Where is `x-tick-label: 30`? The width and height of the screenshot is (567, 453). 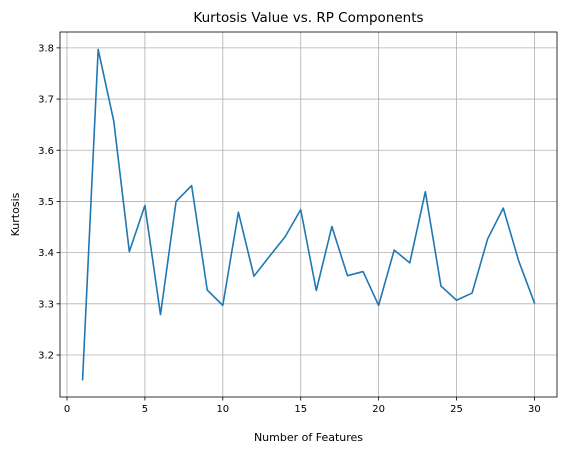 x-tick-label: 30 is located at coordinates (534, 409).